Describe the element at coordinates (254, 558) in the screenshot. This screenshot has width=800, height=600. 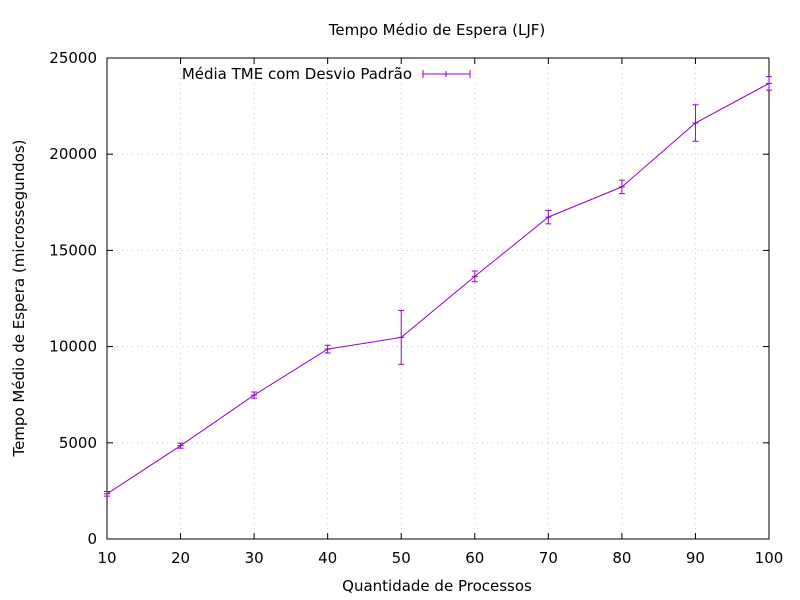
I see `x-tick-label: 30` at that location.